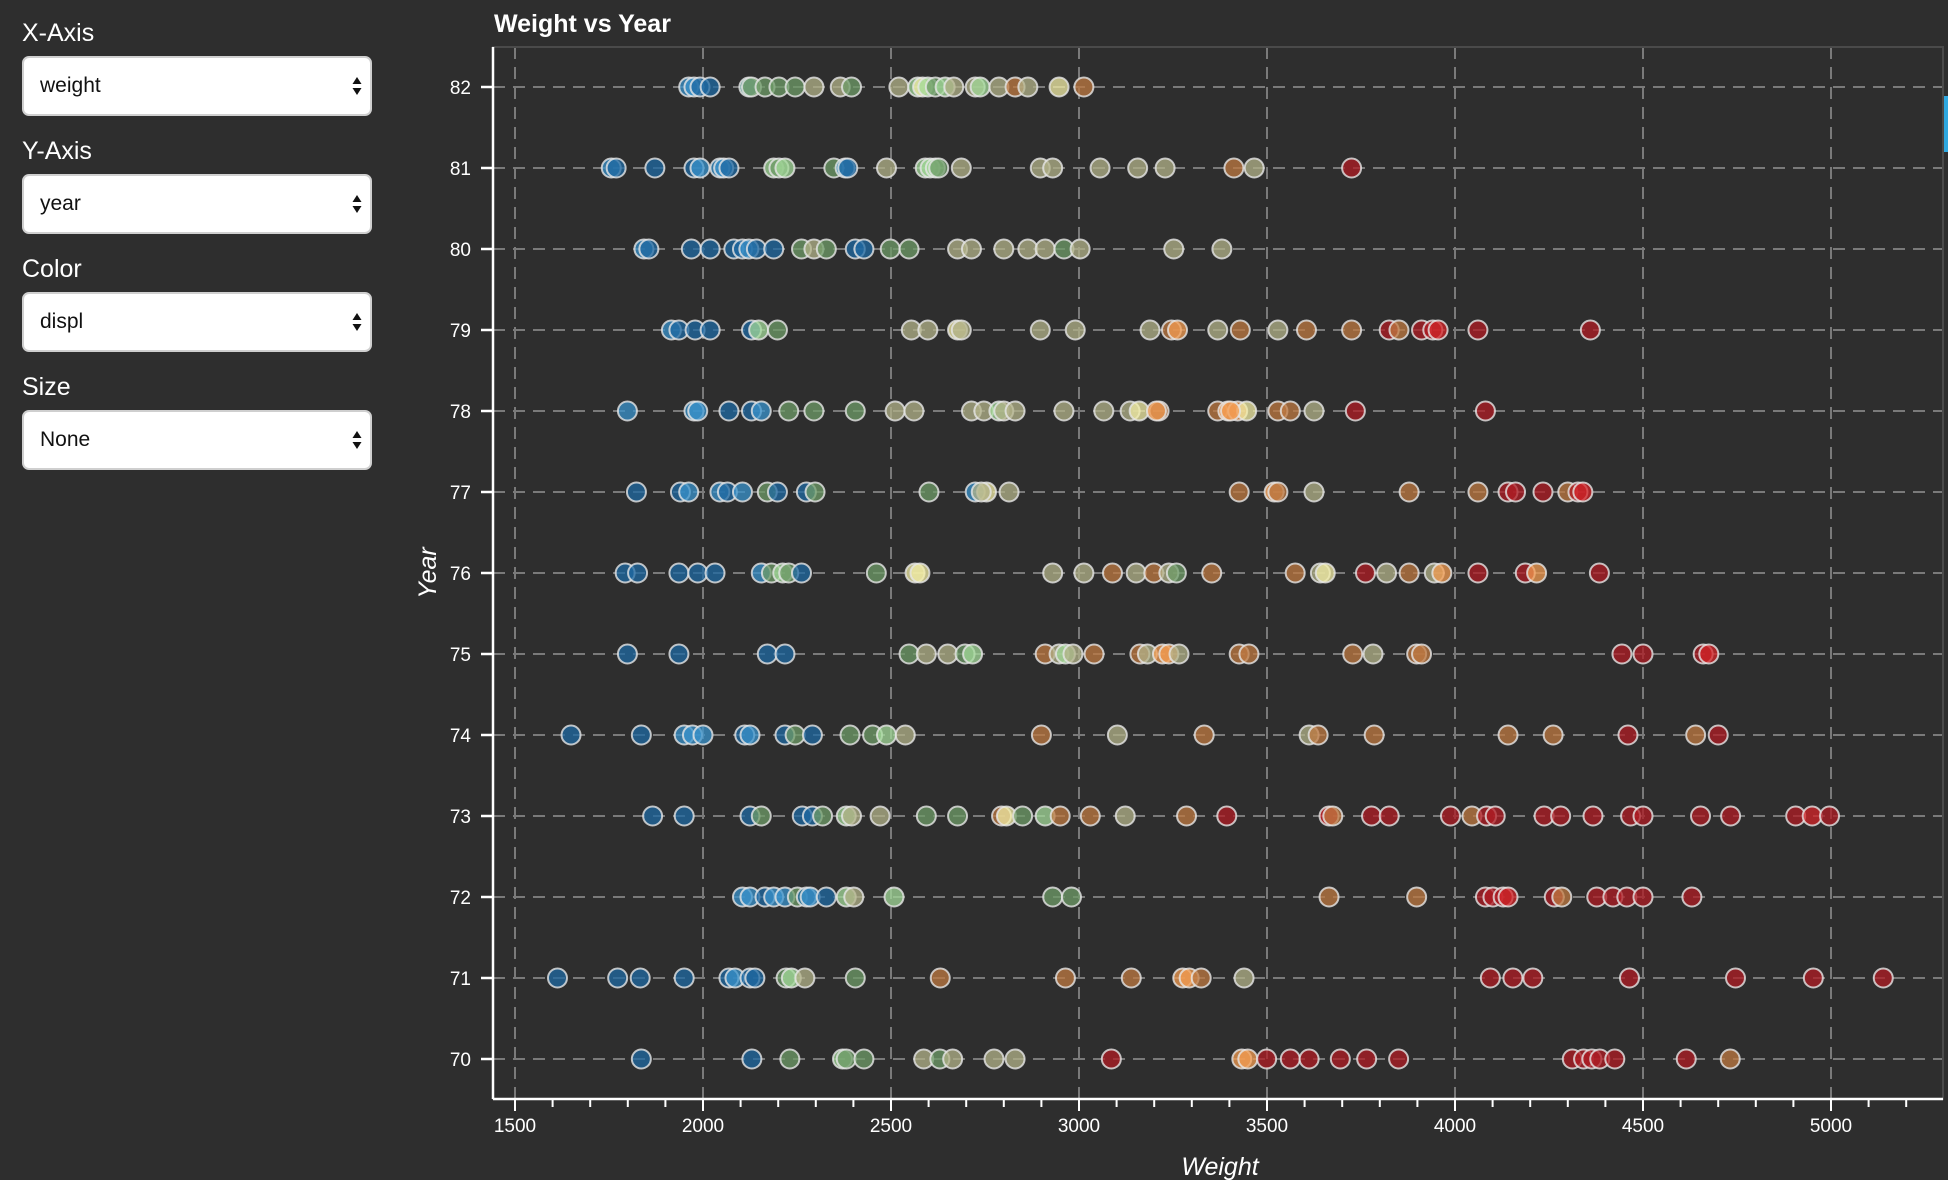 The width and height of the screenshot is (1948, 1180). I want to click on x-axis-select: weight, so click(197, 86).